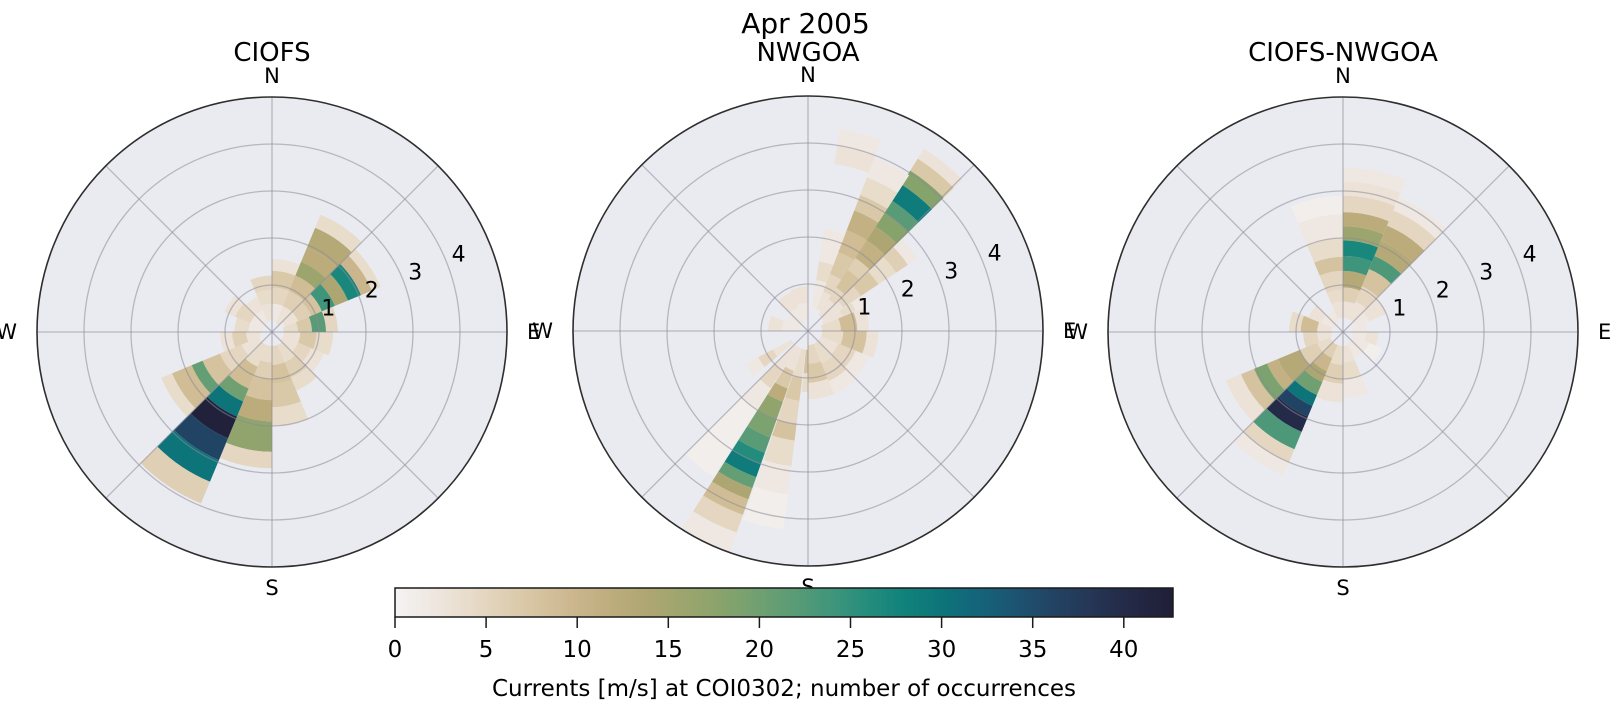 The width and height of the screenshot is (1611, 724). What do you see at coordinates (1343, 76) in the screenshot?
I see `cardinal-label-n: N` at bounding box center [1343, 76].